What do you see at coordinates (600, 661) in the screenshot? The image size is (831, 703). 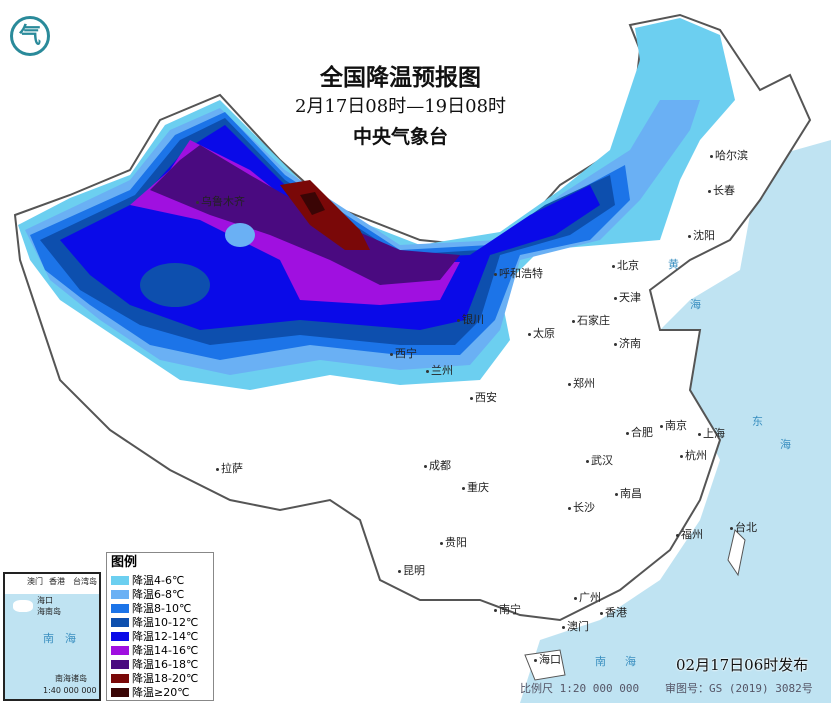 I see `sea-label: 南` at bounding box center [600, 661].